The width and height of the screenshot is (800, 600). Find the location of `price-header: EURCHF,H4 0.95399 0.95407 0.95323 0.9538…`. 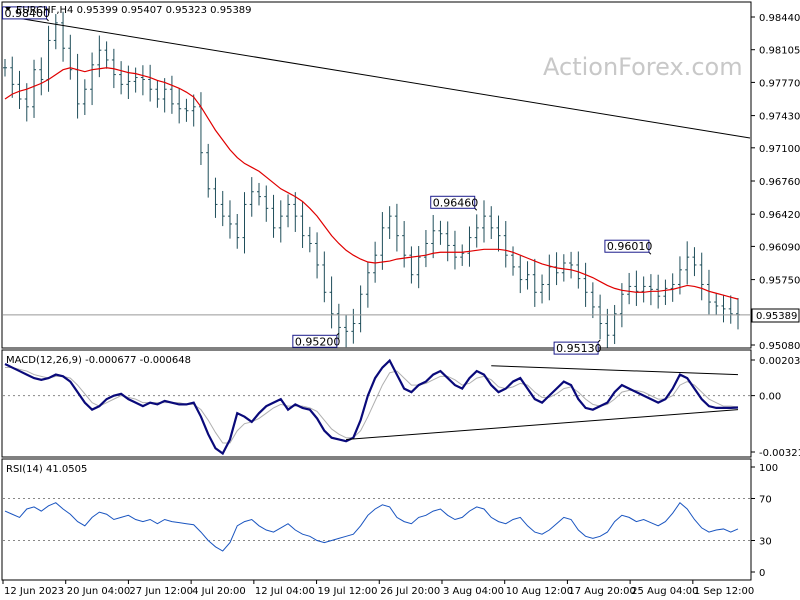

price-header: EURCHF,H4 0.95399 0.95407 0.95323 0.9538… is located at coordinates (134, 10).